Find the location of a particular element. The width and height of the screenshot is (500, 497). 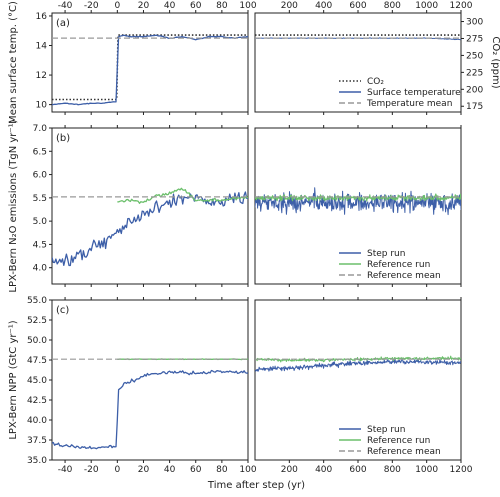

panel-label: (b) is located at coordinates (63, 138).